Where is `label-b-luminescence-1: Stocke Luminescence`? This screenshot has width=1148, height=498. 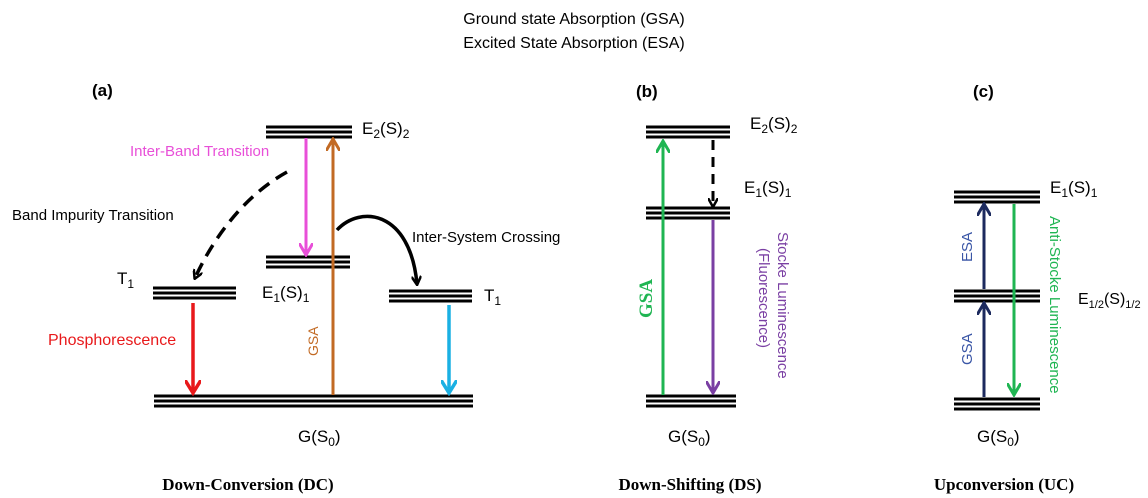 label-b-luminescence-1: Stocke Luminescence is located at coordinates (782, 305).